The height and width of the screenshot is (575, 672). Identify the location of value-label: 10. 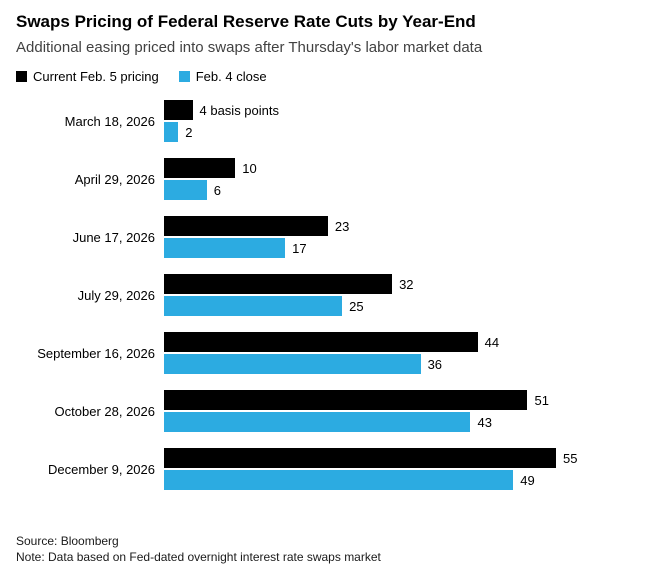
(249, 168).